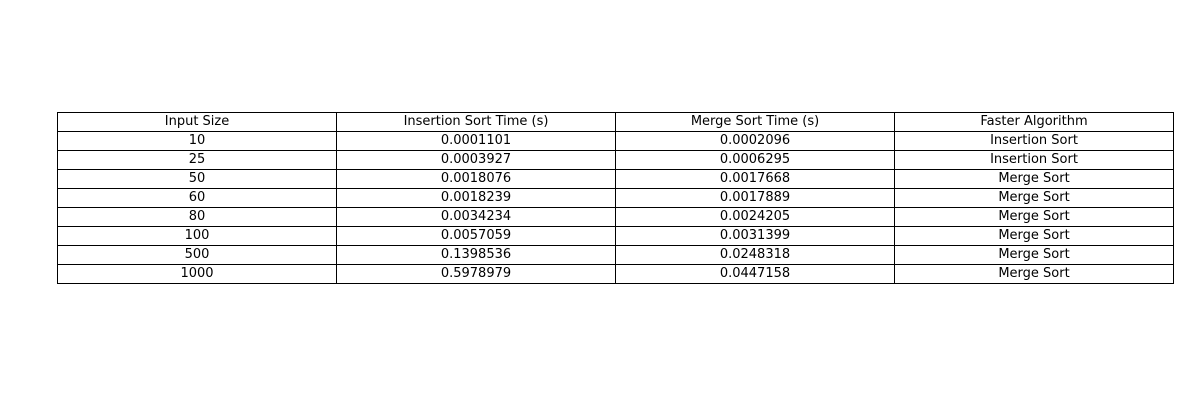 The image size is (1200, 400). I want to click on cell-insertion-sort-time: 0.0057059, so click(476, 236).